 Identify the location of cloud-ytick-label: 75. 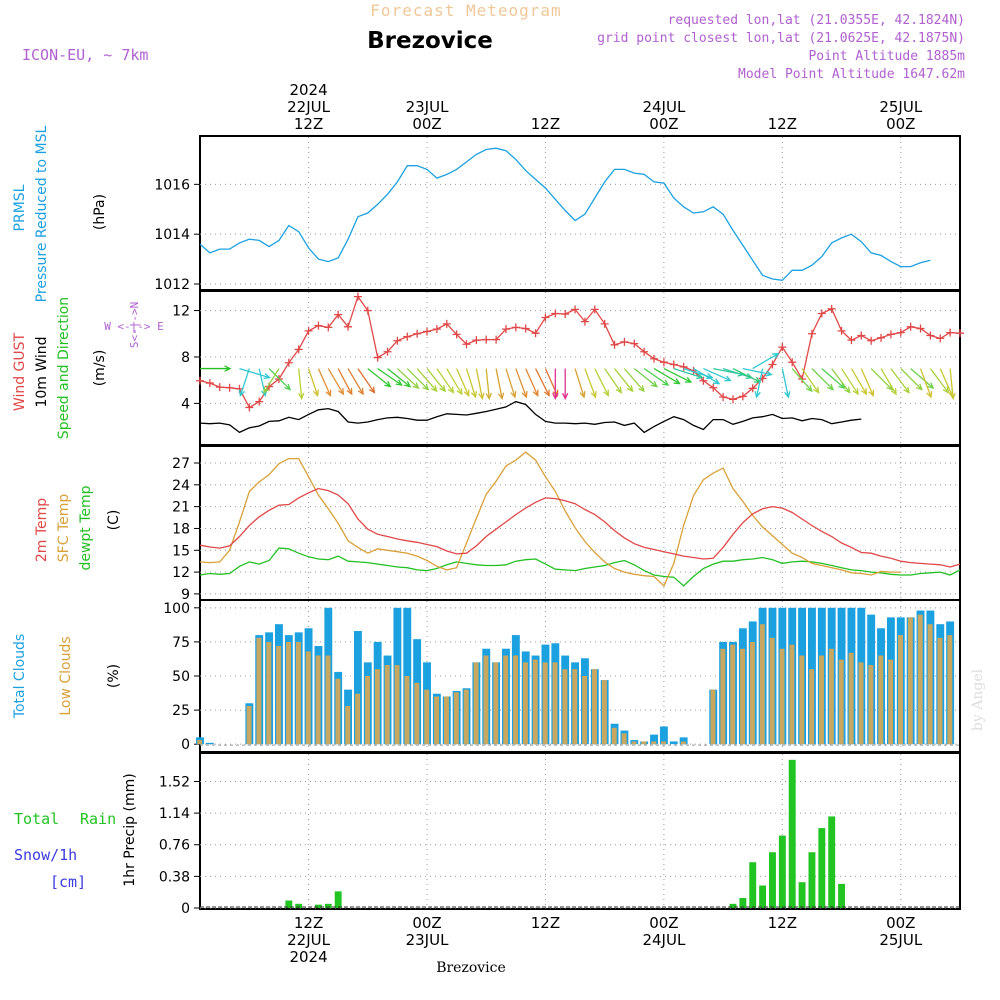
(181, 643).